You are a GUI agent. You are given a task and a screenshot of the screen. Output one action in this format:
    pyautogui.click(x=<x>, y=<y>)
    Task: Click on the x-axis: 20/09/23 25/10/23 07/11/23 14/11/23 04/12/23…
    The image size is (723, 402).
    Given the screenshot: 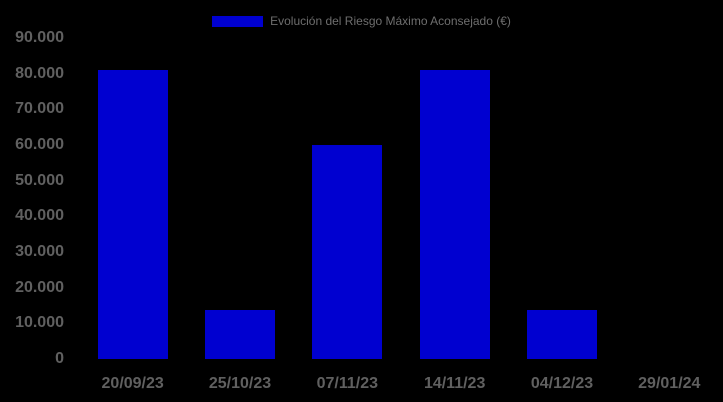 What is the action you would take?
    pyautogui.click(x=401, y=384)
    